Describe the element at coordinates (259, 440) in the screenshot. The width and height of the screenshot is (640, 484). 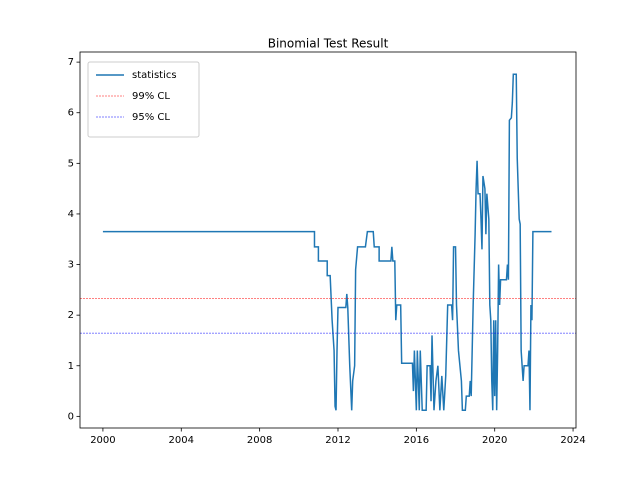
I see `x-tick-label: 2008` at that location.